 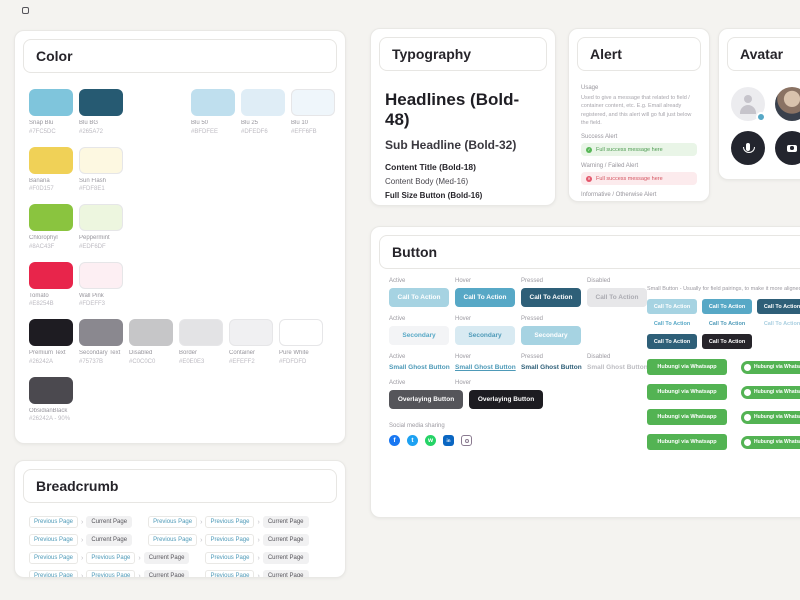 What do you see at coordinates (51, 285) in the screenshot?
I see `color-swatch-cell: Tomato #E8254B` at bounding box center [51, 285].